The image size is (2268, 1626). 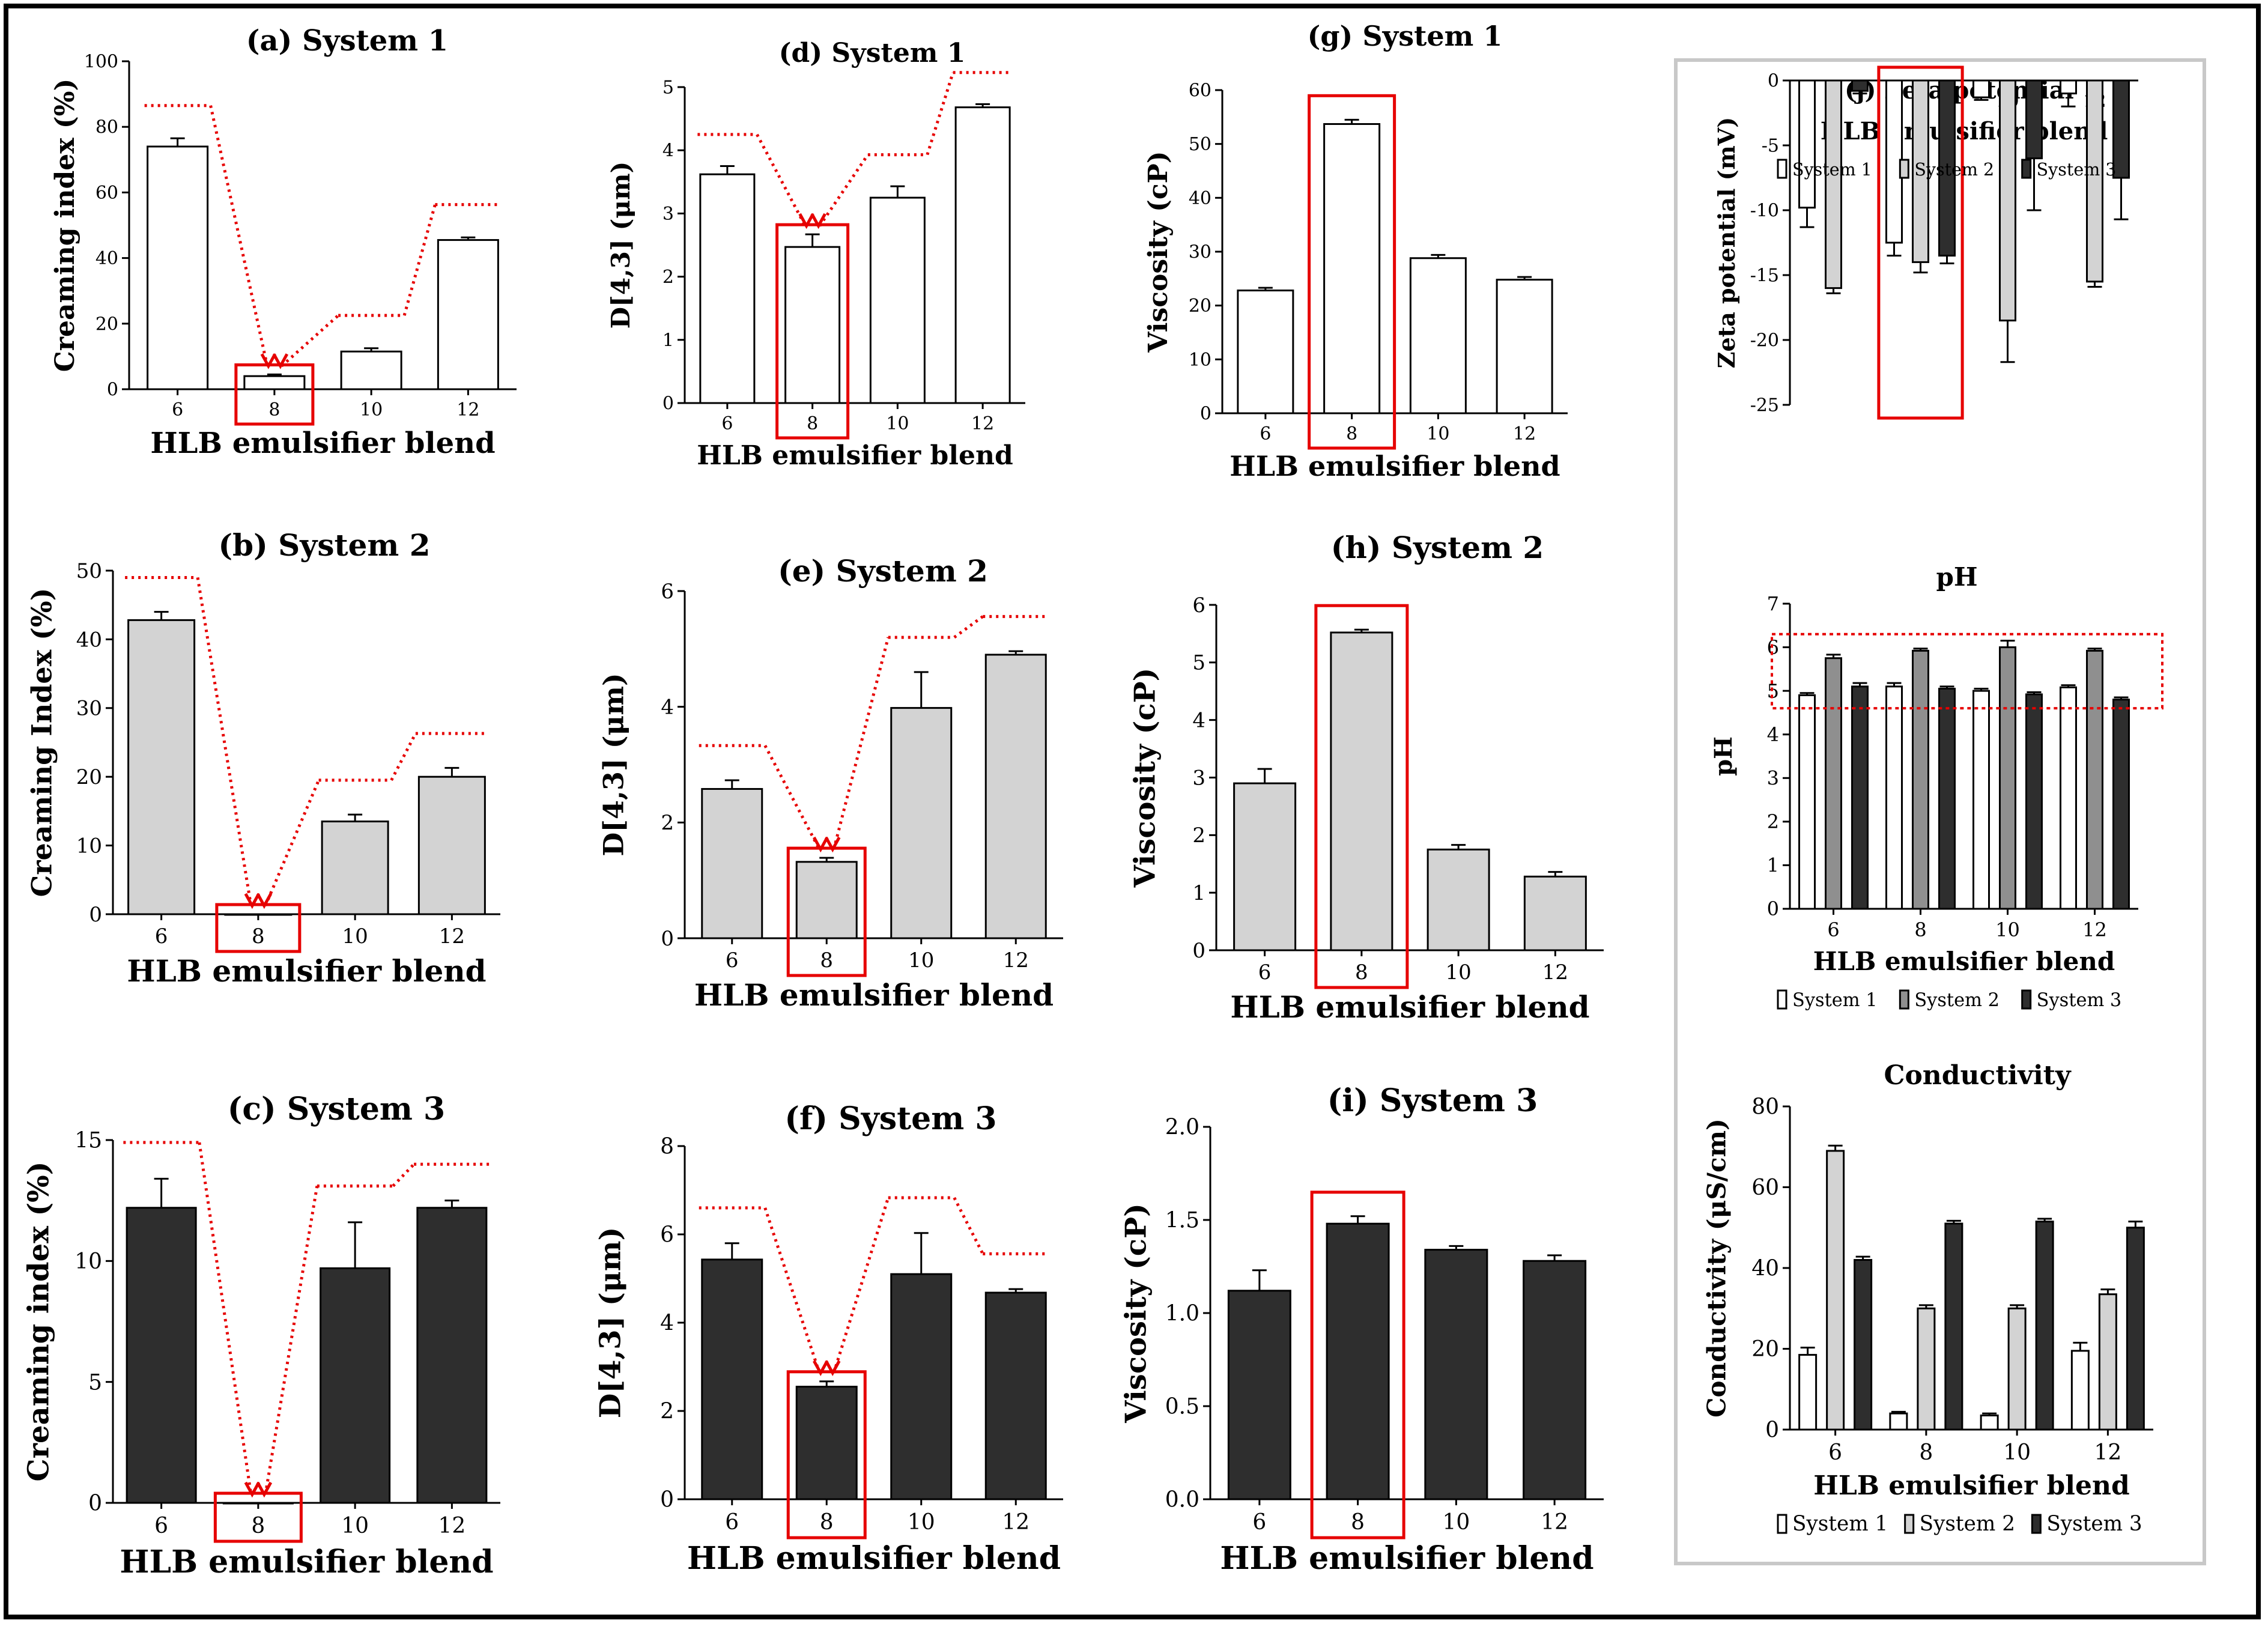 I want to click on y-tick-label: 40, so click(x=1765, y=1269).